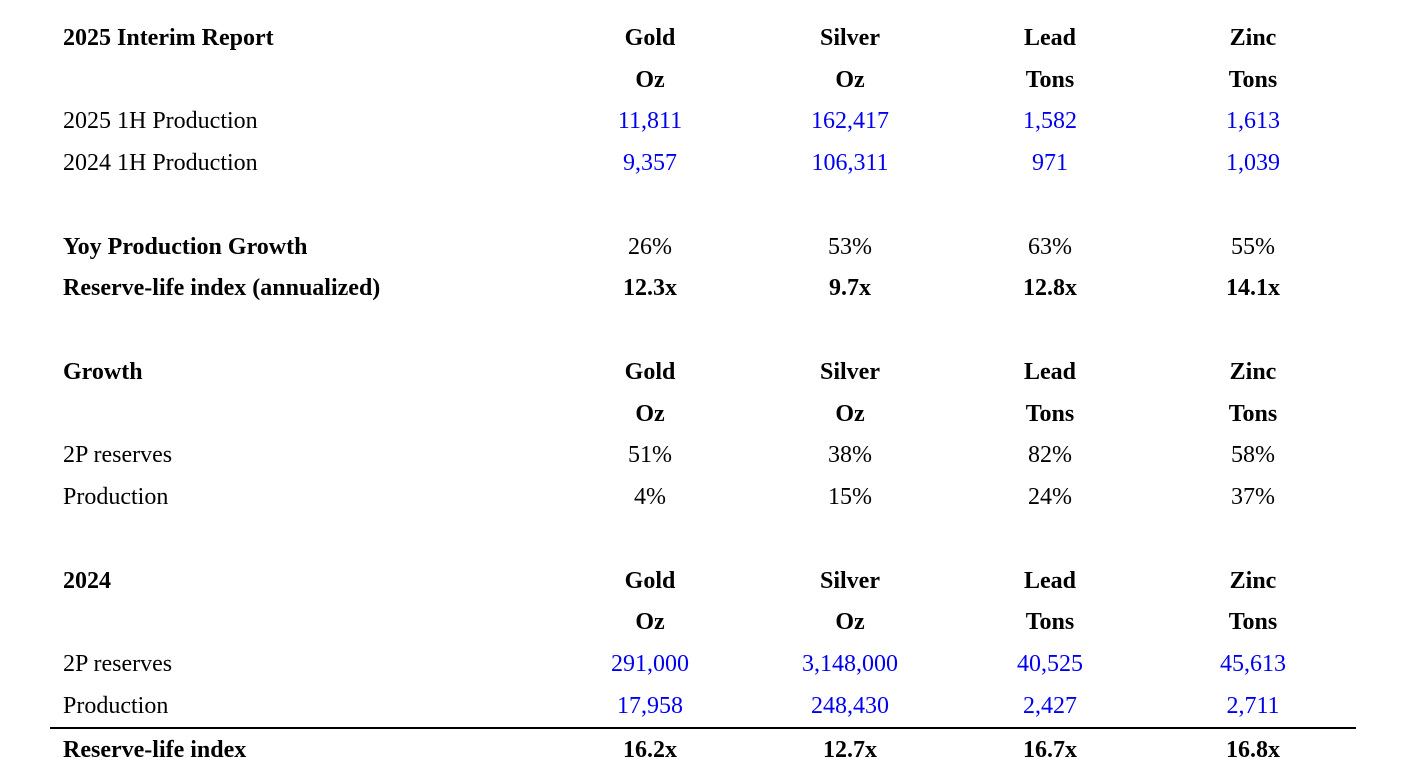 This screenshot has height=783, width=1417. What do you see at coordinates (1050, 246) in the screenshot?
I see `value-cell: 63%` at bounding box center [1050, 246].